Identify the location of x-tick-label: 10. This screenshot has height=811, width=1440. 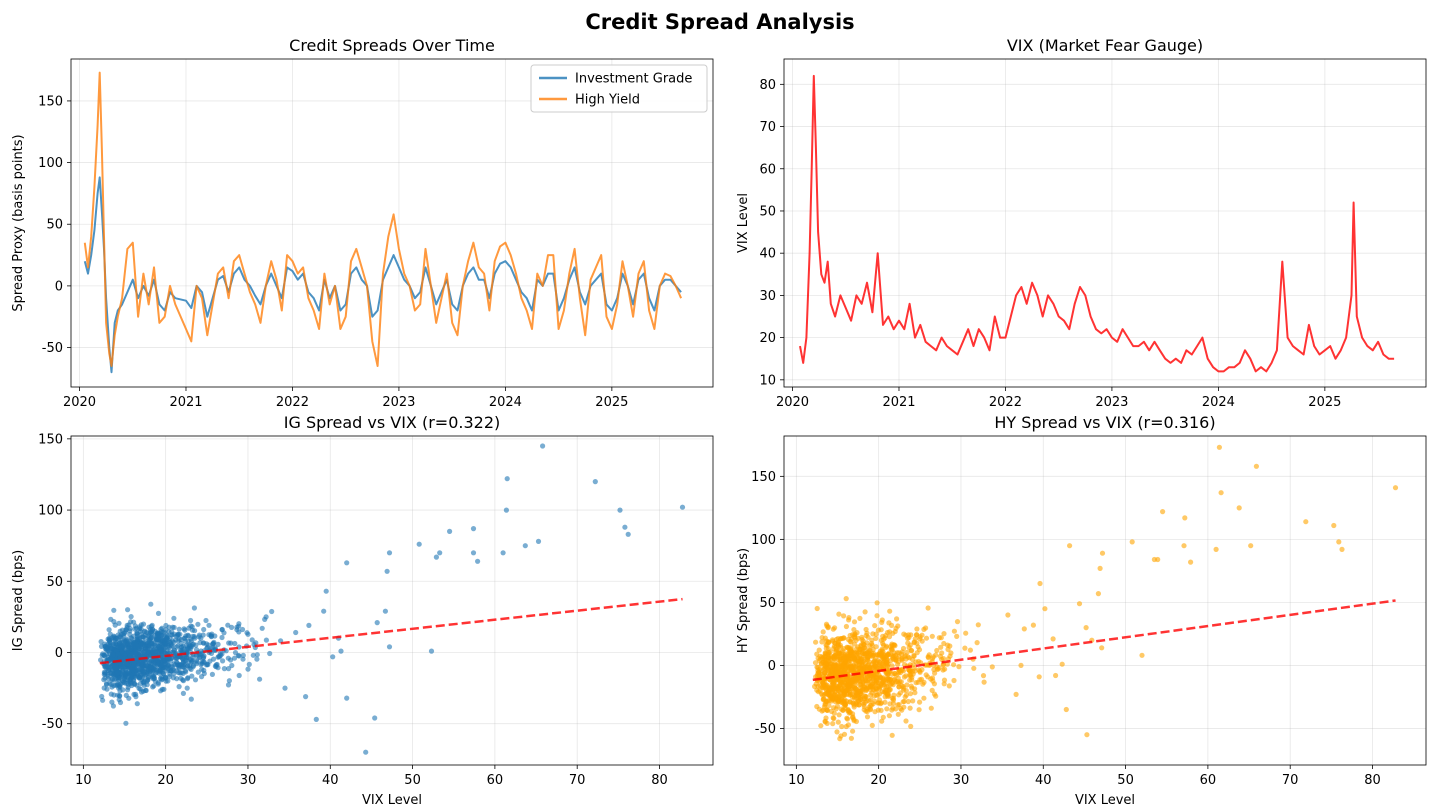
(83, 780).